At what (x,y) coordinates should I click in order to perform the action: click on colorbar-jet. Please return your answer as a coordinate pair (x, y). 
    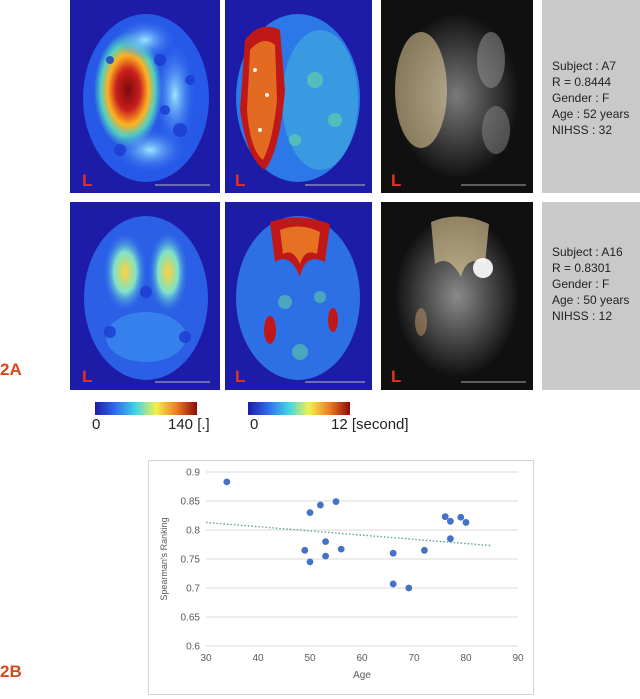
    Looking at the image, I should click on (146, 408).